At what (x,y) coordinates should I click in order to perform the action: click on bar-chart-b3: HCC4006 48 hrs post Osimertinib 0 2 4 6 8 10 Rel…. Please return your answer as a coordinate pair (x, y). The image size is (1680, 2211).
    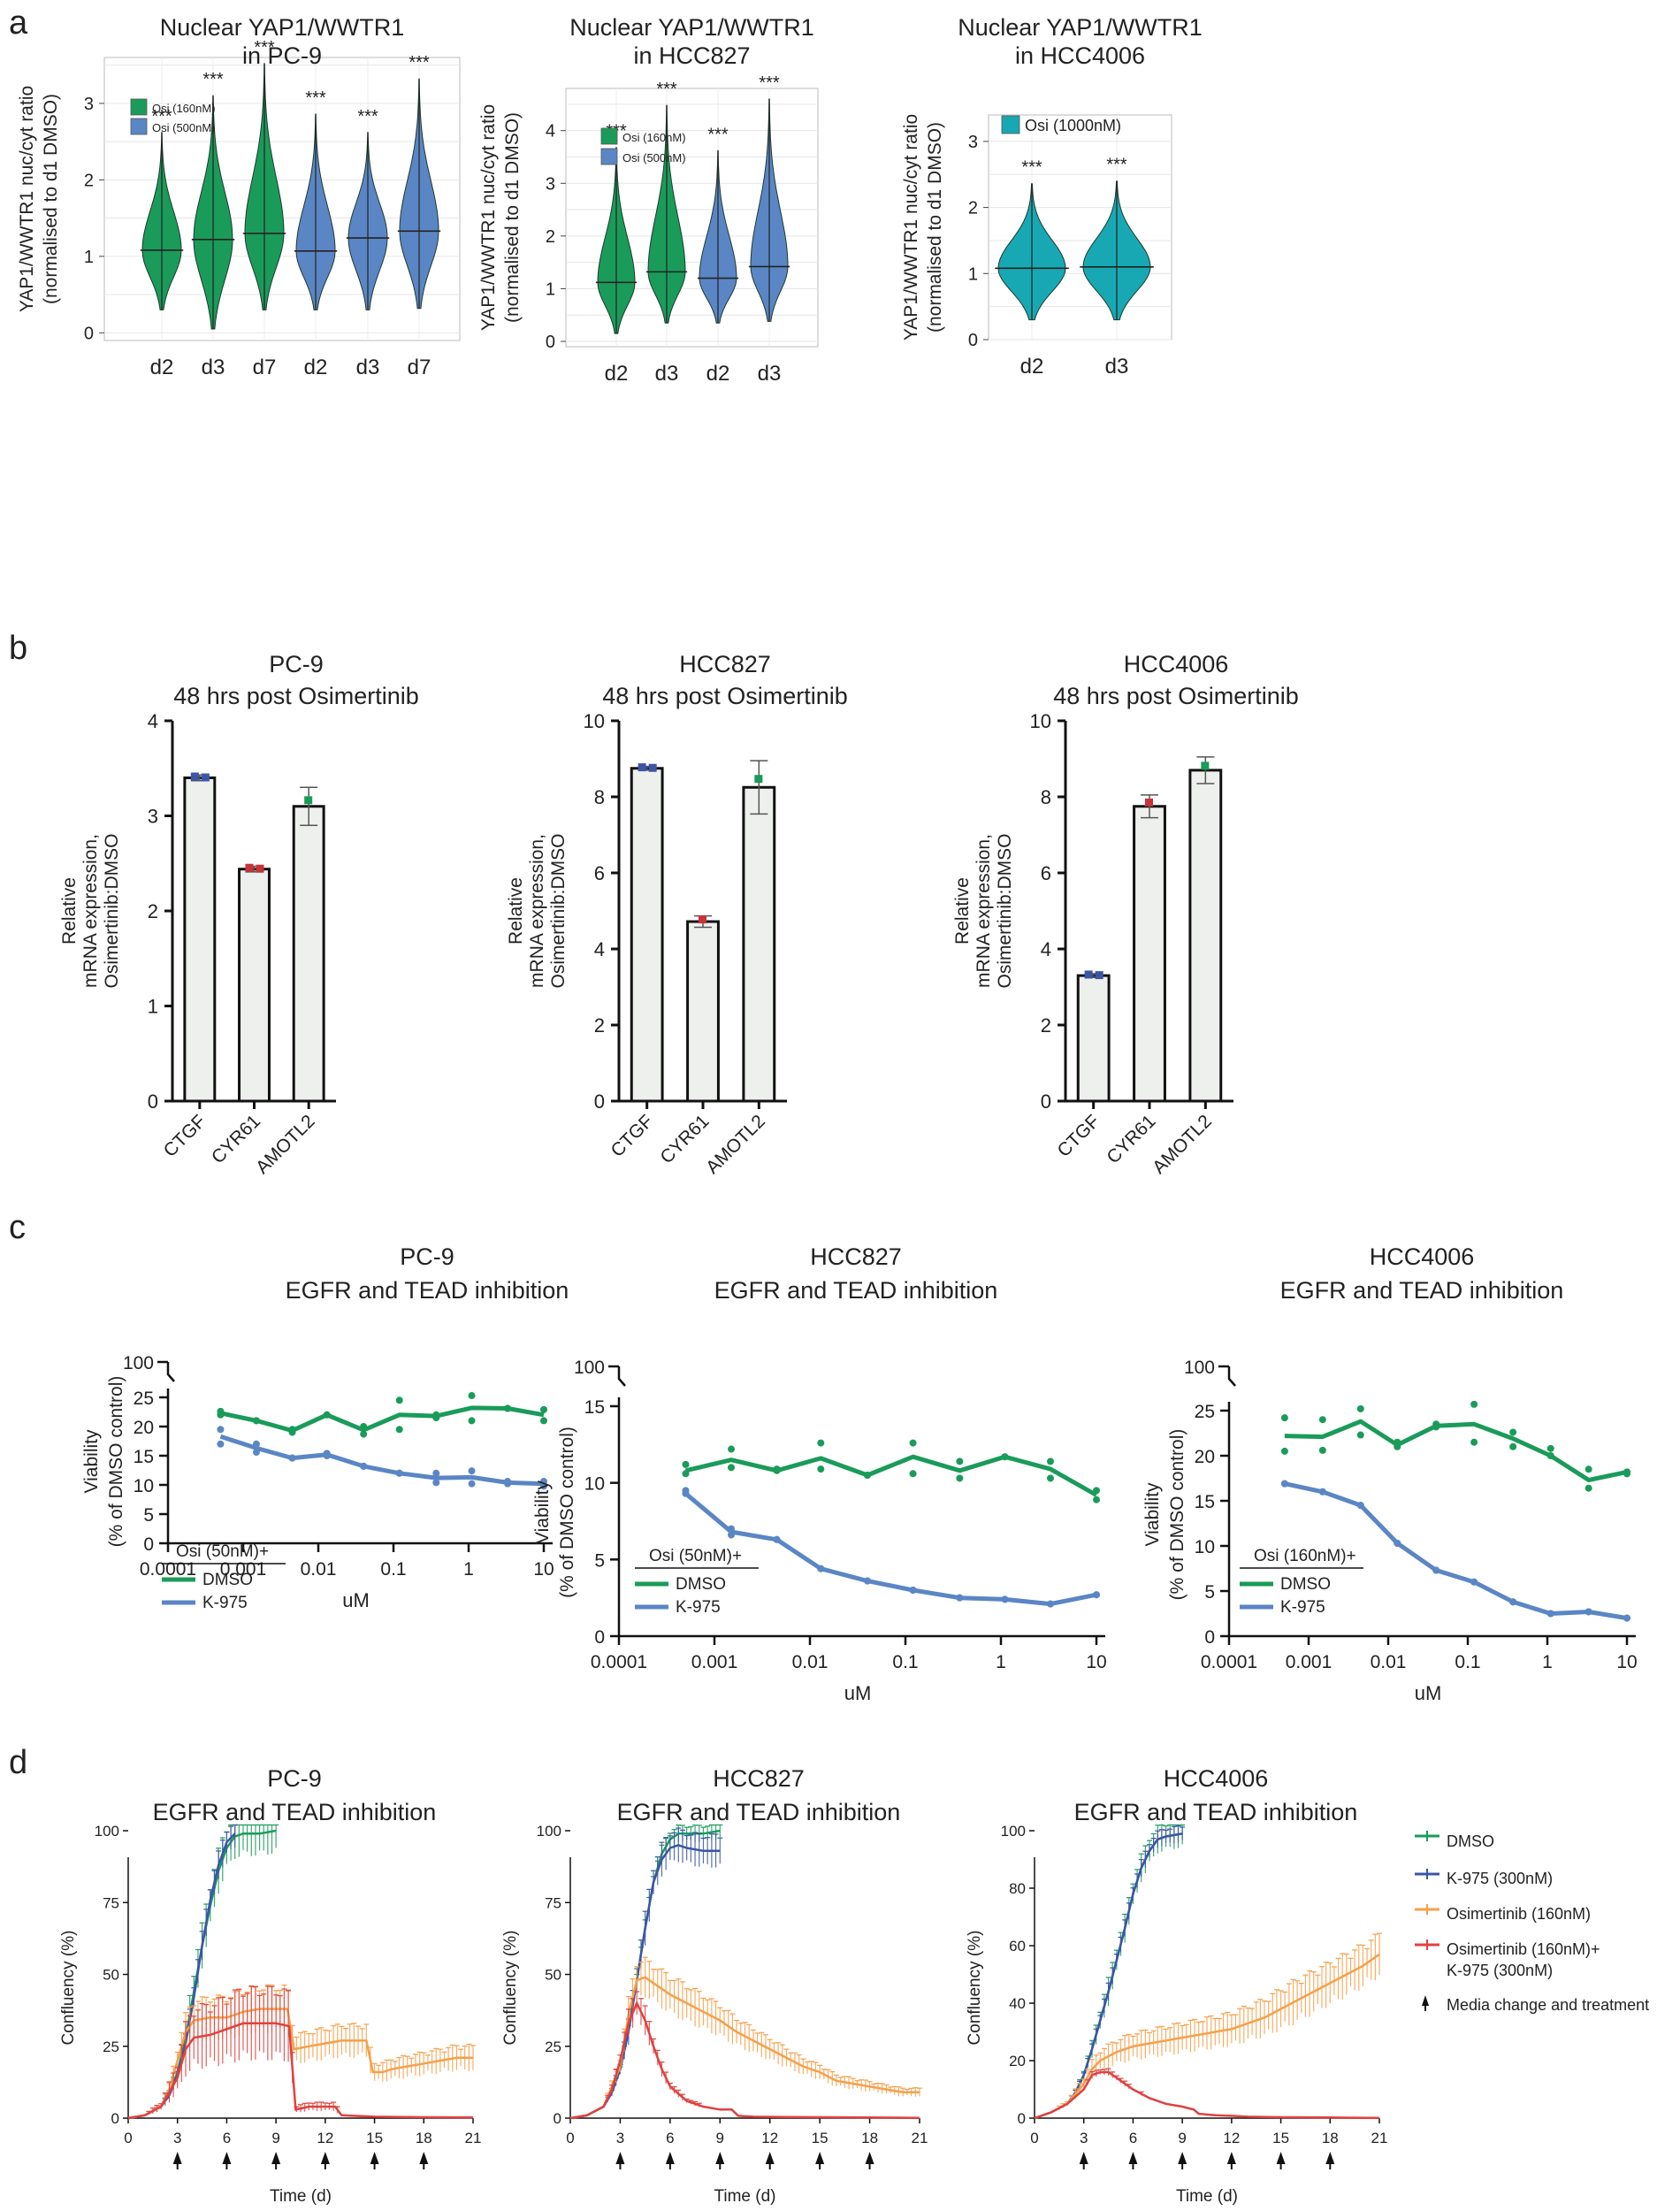
    Looking at the image, I should click on (1125, 914).